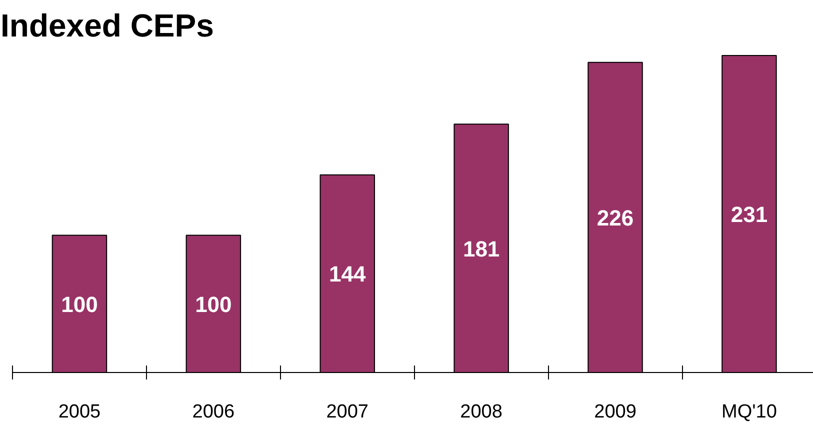 The height and width of the screenshot is (425, 813). What do you see at coordinates (79, 412) in the screenshot?
I see `x-tick-label: 2005` at bounding box center [79, 412].